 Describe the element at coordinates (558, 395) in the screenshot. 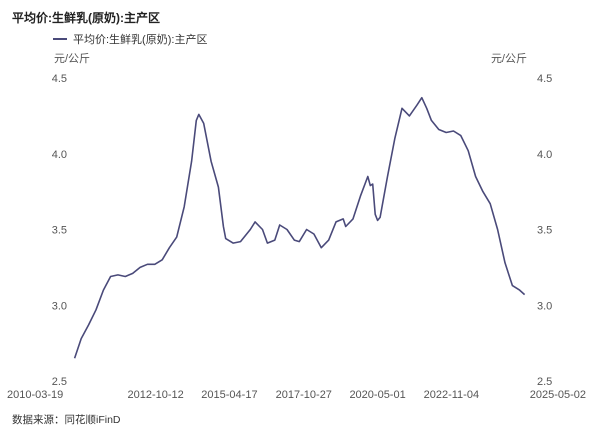

I see `x-tick-6: 2025-05-02` at that location.